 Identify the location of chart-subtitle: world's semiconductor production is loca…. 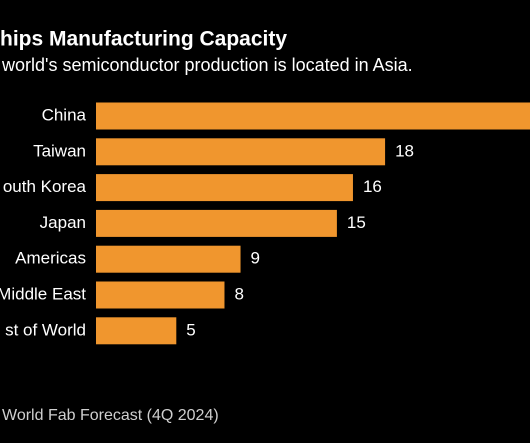
(207, 65).